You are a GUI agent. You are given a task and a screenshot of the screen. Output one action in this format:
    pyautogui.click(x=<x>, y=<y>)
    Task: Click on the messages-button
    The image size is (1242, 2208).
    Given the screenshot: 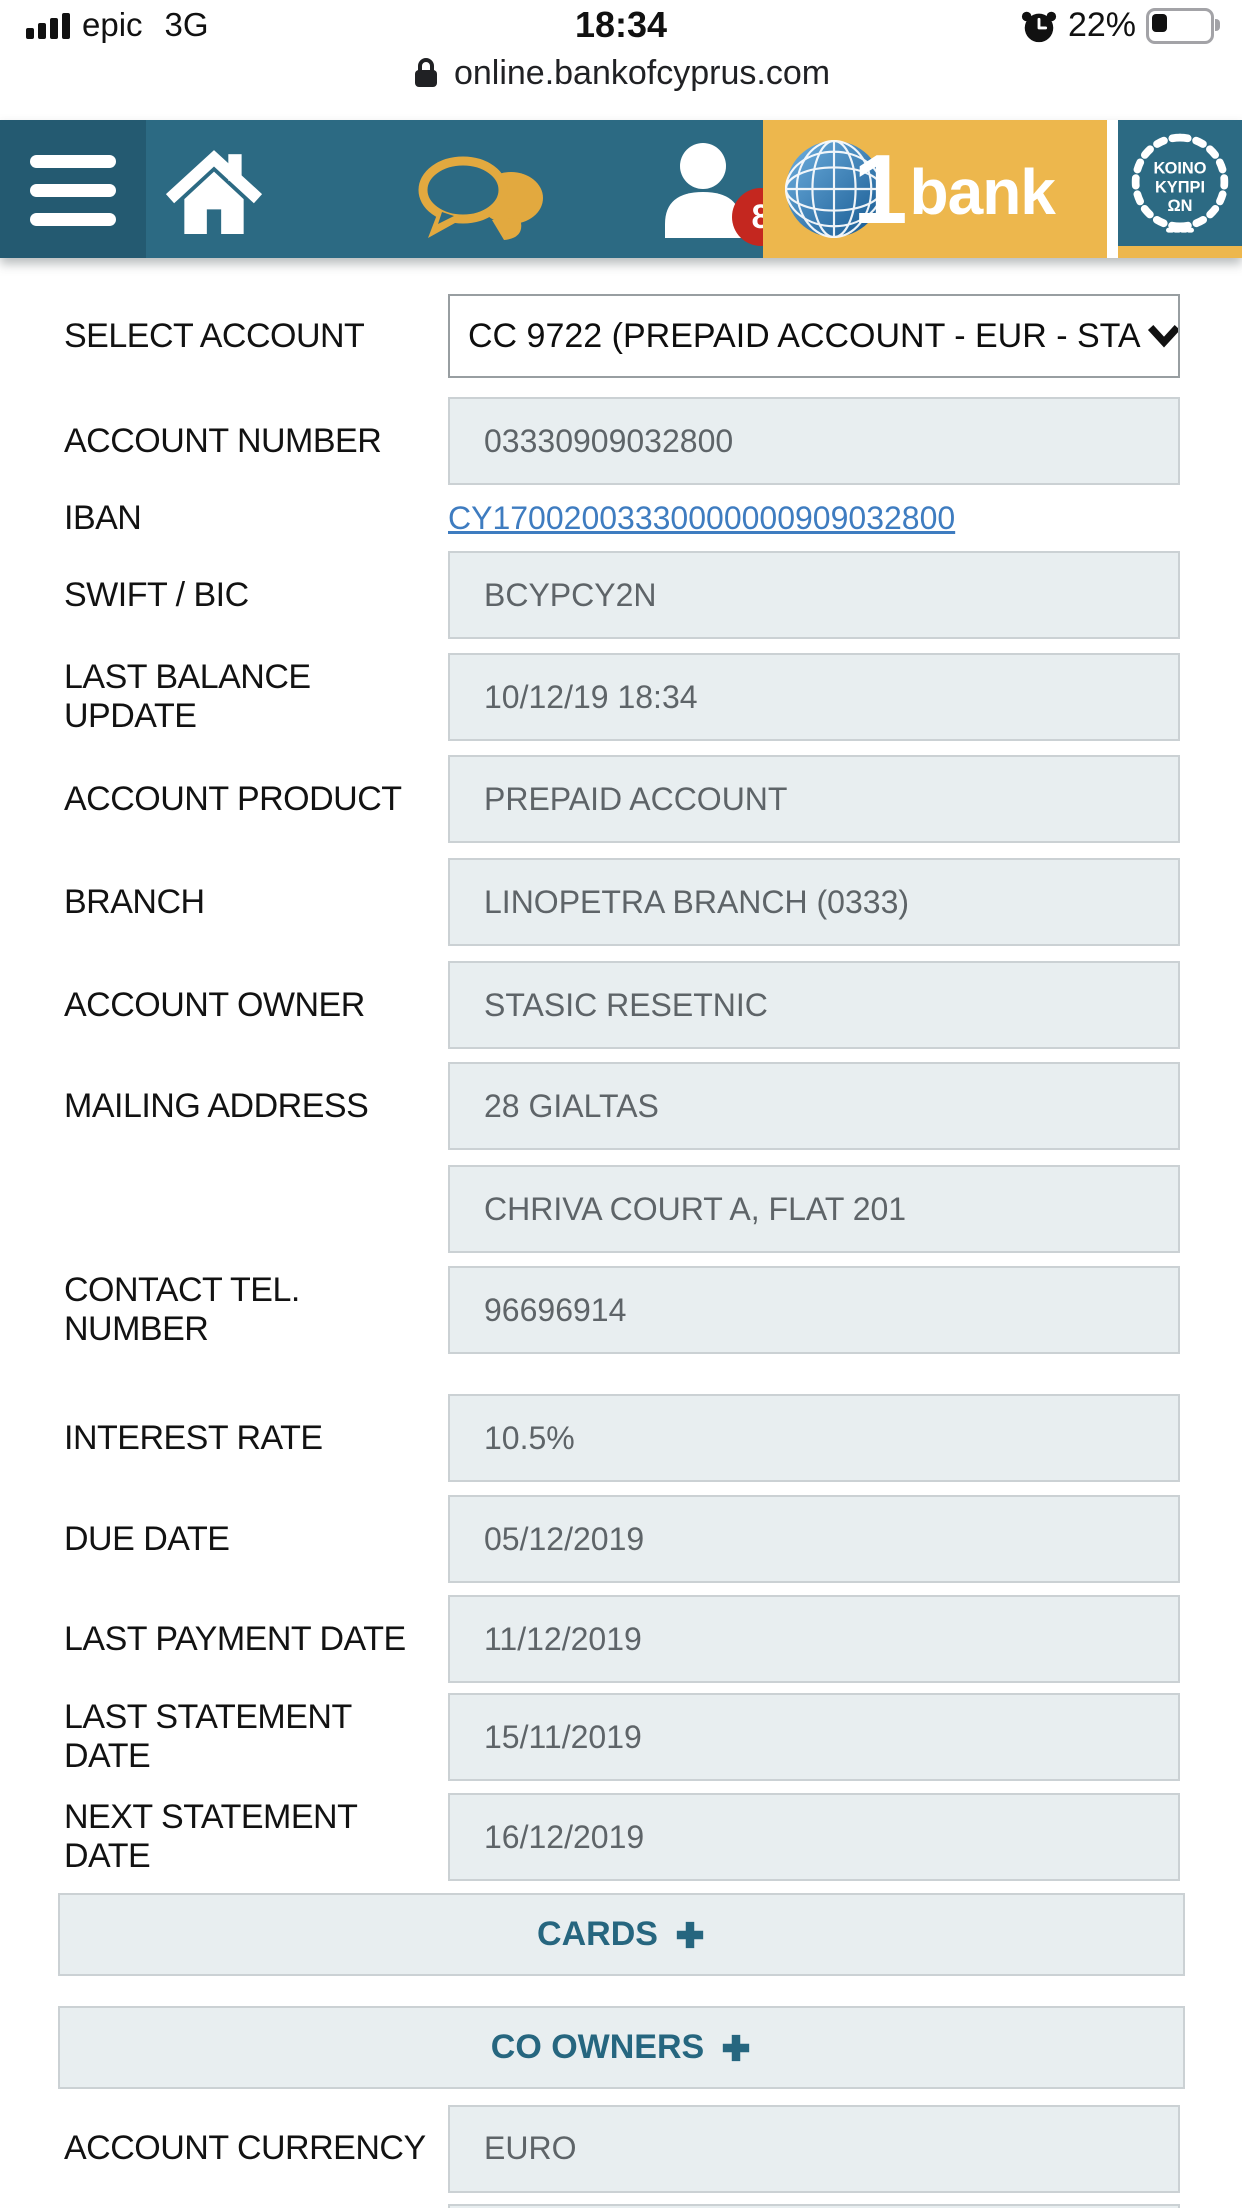 What is the action you would take?
    pyautogui.click(x=483, y=197)
    